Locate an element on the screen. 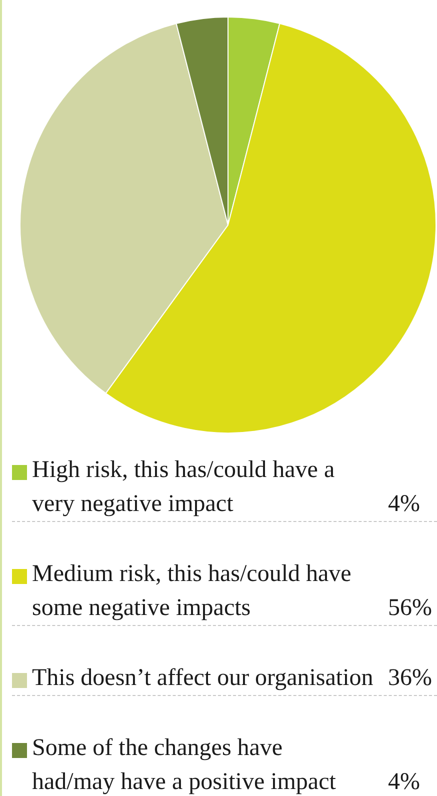 This screenshot has height=796, width=437. data-label: 56% is located at coordinates (410, 608).